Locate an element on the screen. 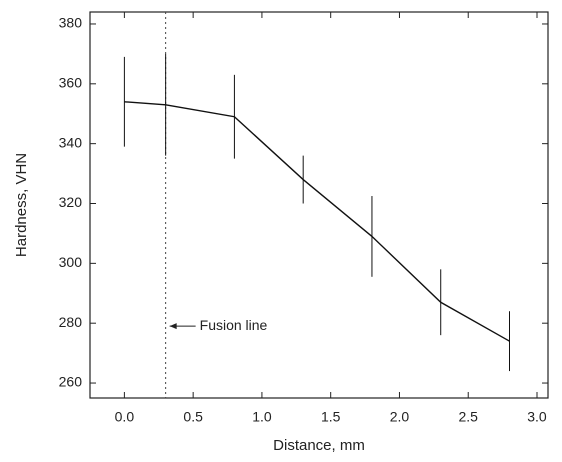  x-axis-label: Distance, mm is located at coordinates (319, 445).